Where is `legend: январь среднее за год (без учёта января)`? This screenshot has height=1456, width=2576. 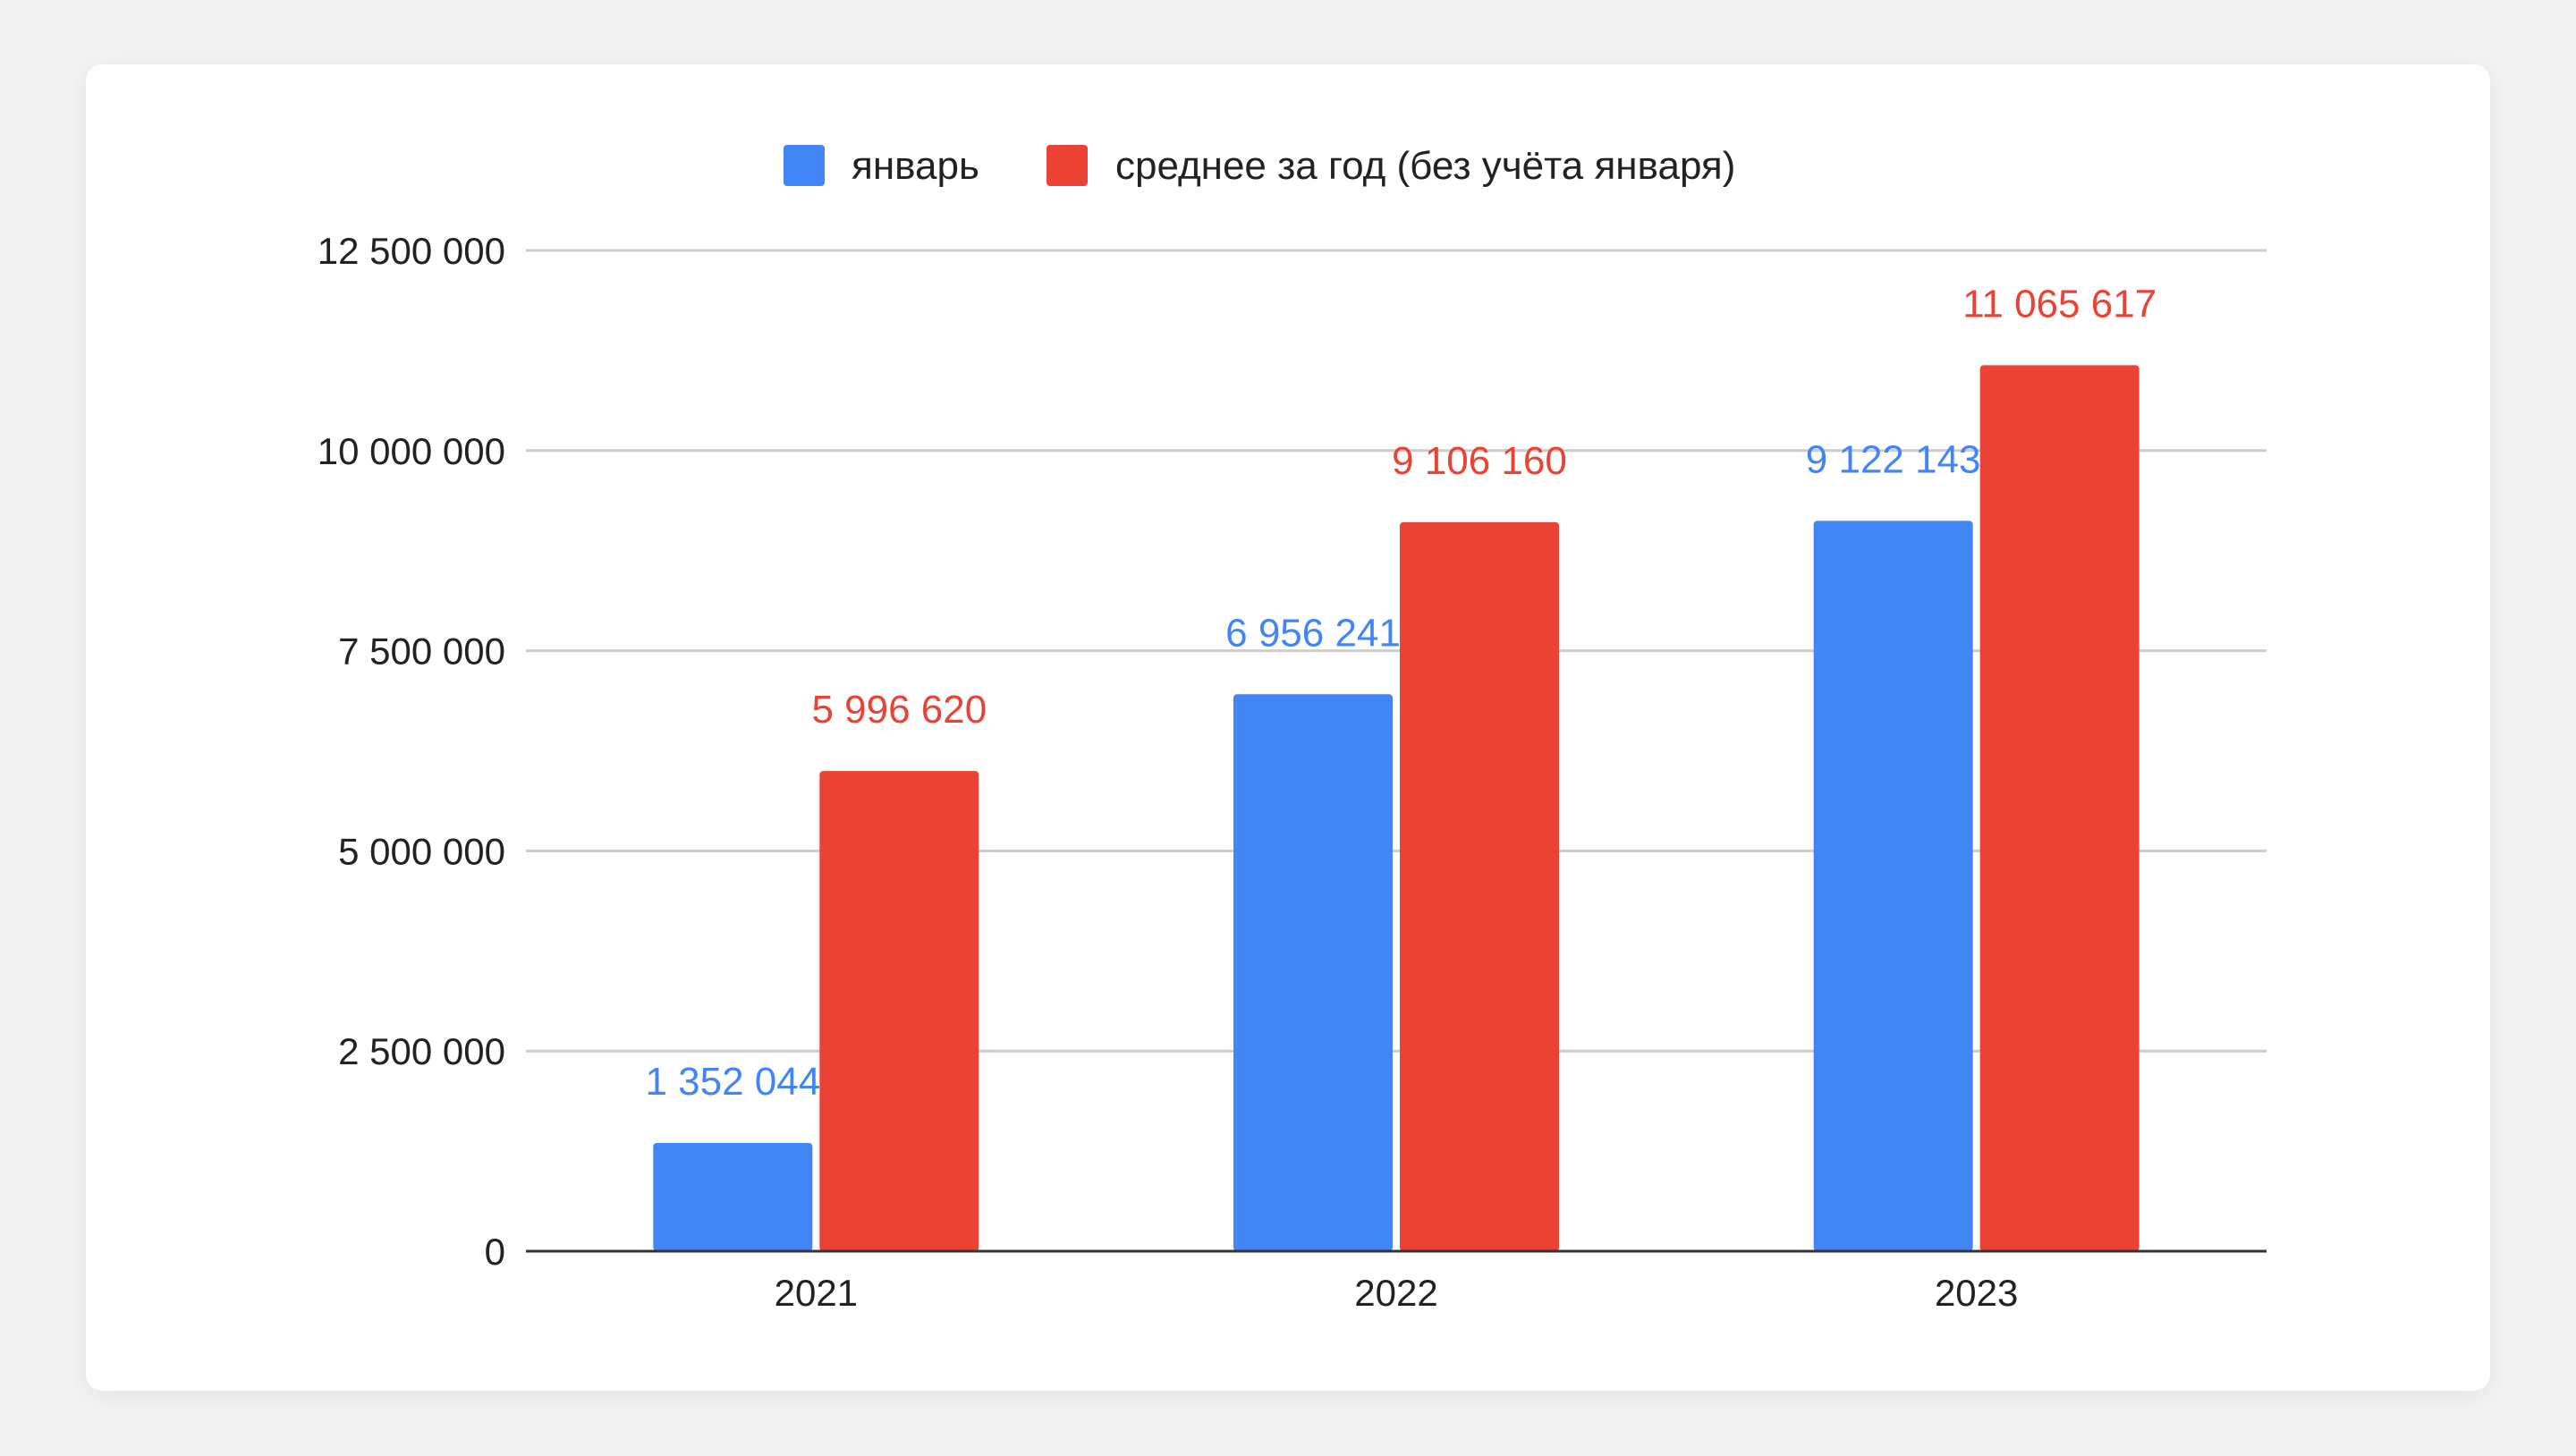
legend: январь среднее за год (без учёта января) is located at coordinates (1259, 166).